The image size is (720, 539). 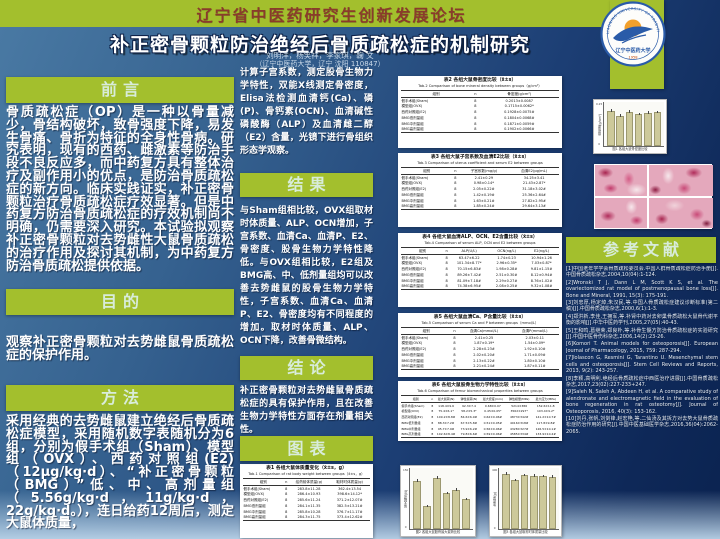 What do you see at coordinates (480, 385) in the screenshot?
I see `table-title: 表6 各组大鼠股骨生物力学特性比较（x̄±s）` at bounding box center [480, 385].